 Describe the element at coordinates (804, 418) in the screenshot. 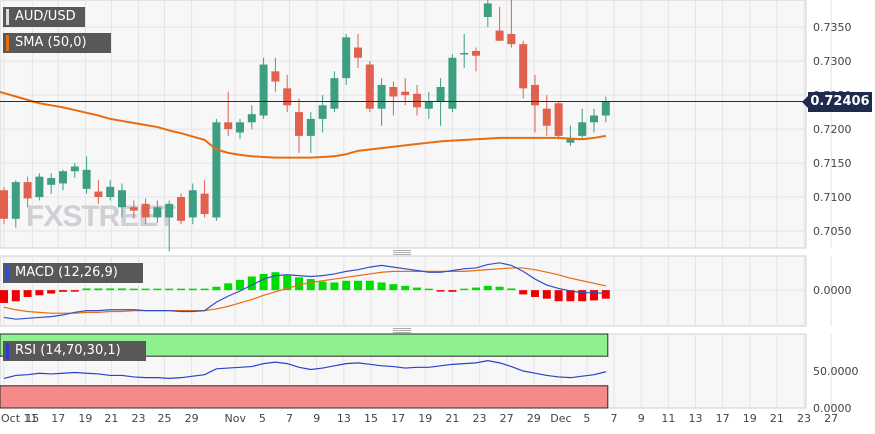

I see `x-tick-label: 23` at that location.